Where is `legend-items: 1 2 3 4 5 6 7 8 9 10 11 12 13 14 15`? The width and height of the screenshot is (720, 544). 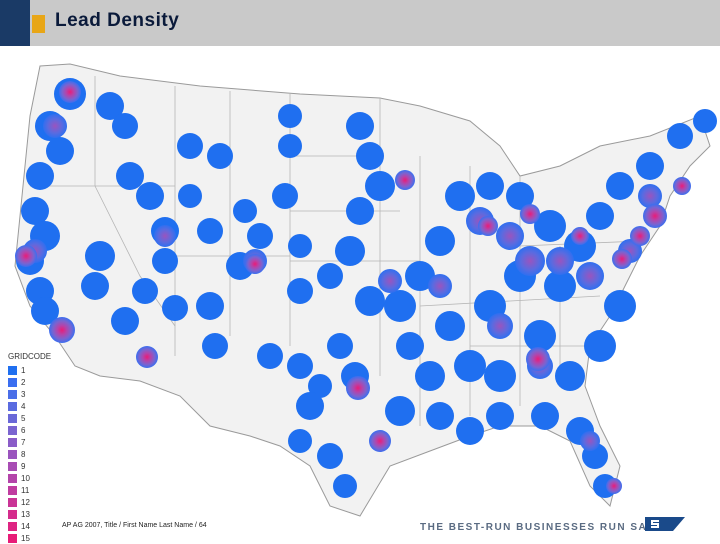
legend-items: 1 2 3 4 5 6 7 8 9 10 11 12 13 14 15 is located at coordinates (38, 454).